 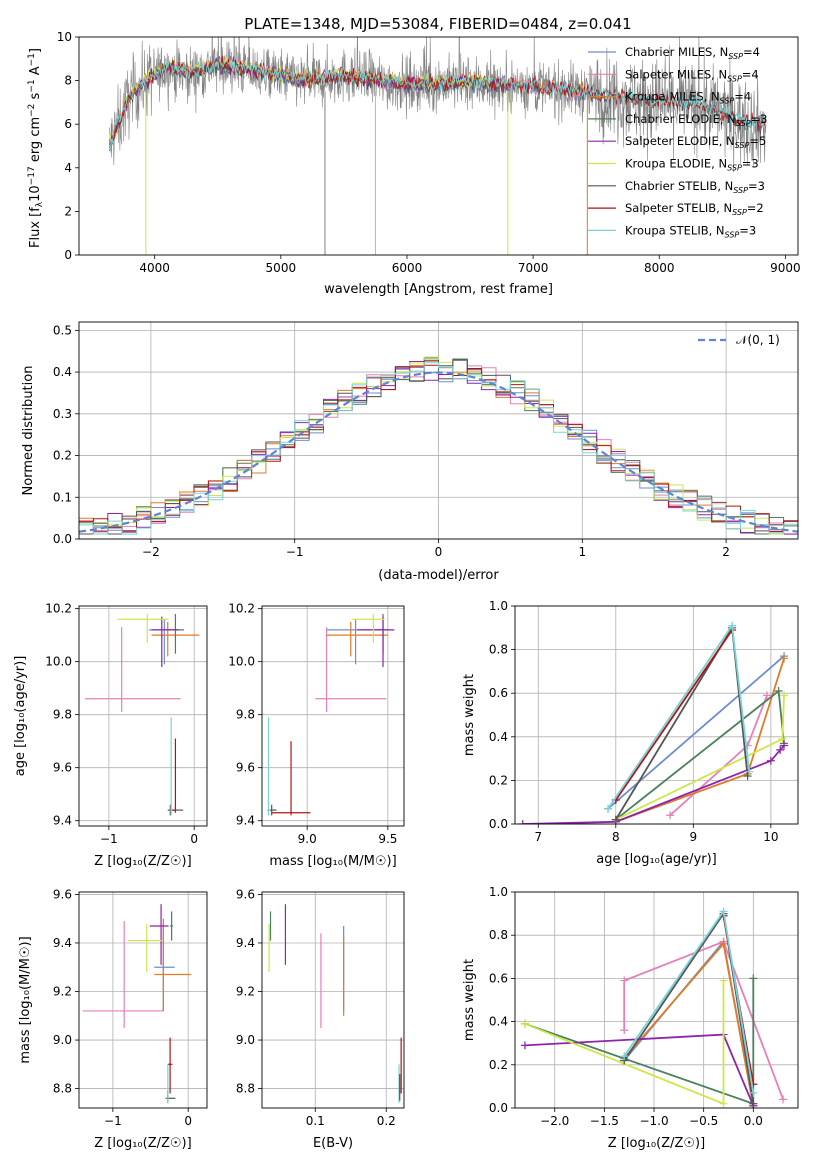 I want to click on x-tick-label: 6000, so click(x=407, y=268).